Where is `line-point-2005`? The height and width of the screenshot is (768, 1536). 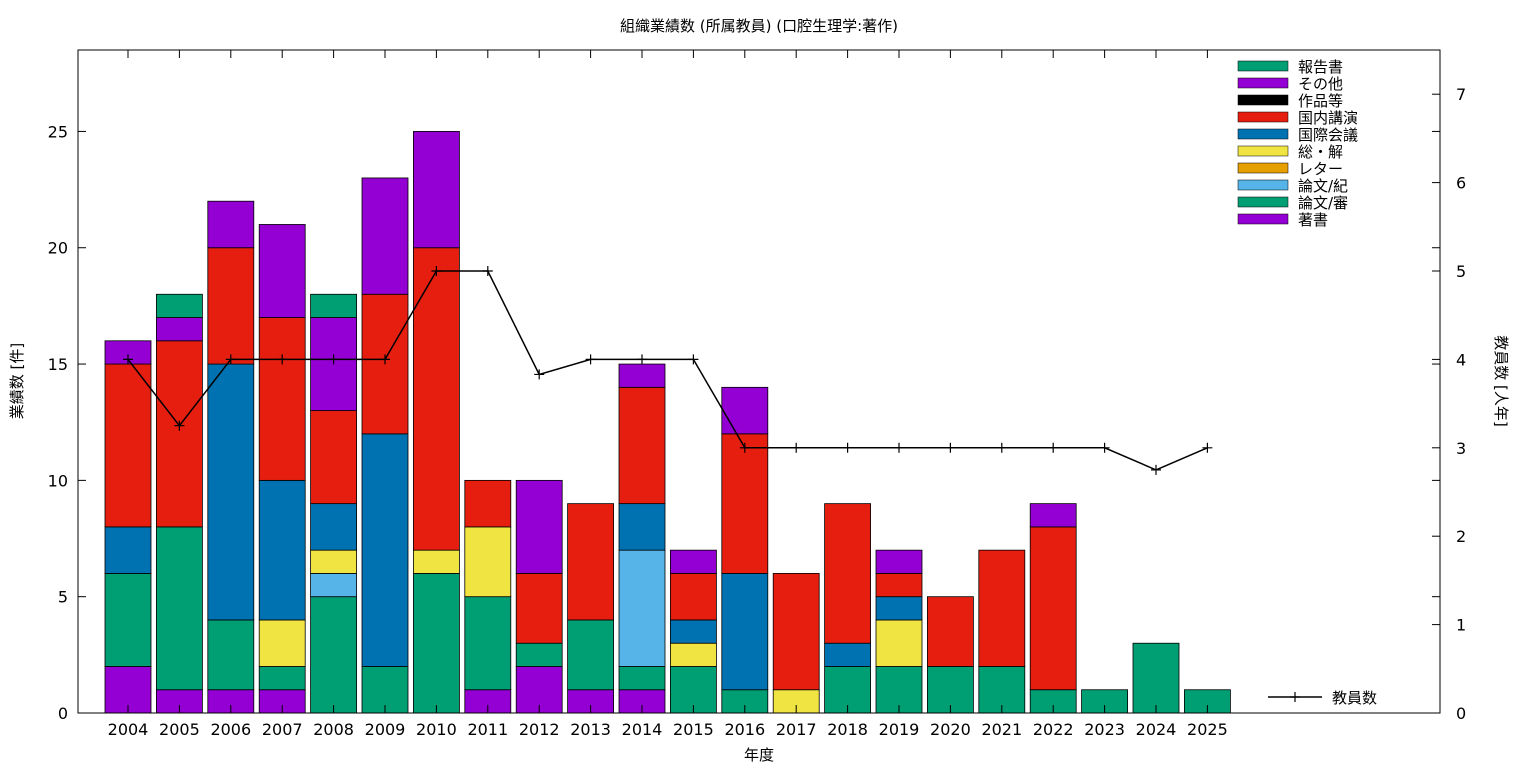
line-point-2005 is located at coordinates (179, 425).